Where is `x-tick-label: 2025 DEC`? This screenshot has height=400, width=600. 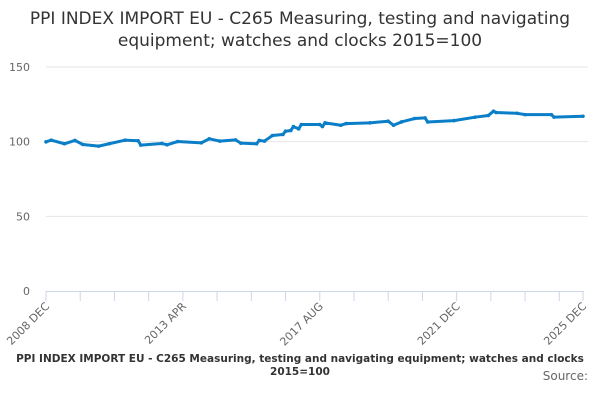
x-tick-label: 2025 DEC is located at coordinates (565, 324).